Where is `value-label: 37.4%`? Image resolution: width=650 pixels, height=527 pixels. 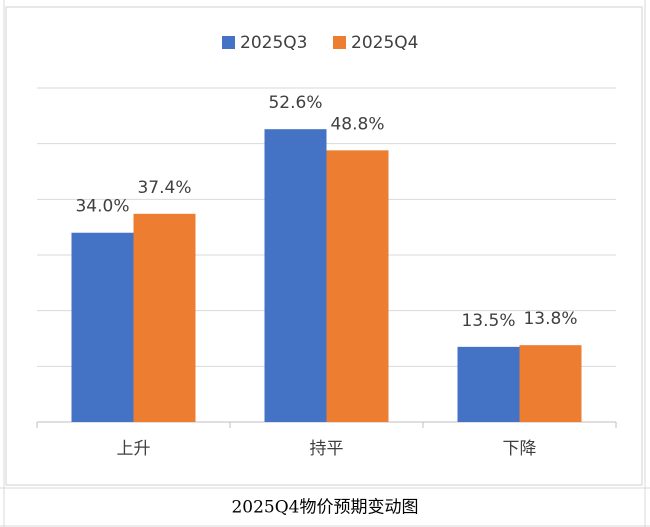 value-label: 37.4% is located at coordinates (164, 188).